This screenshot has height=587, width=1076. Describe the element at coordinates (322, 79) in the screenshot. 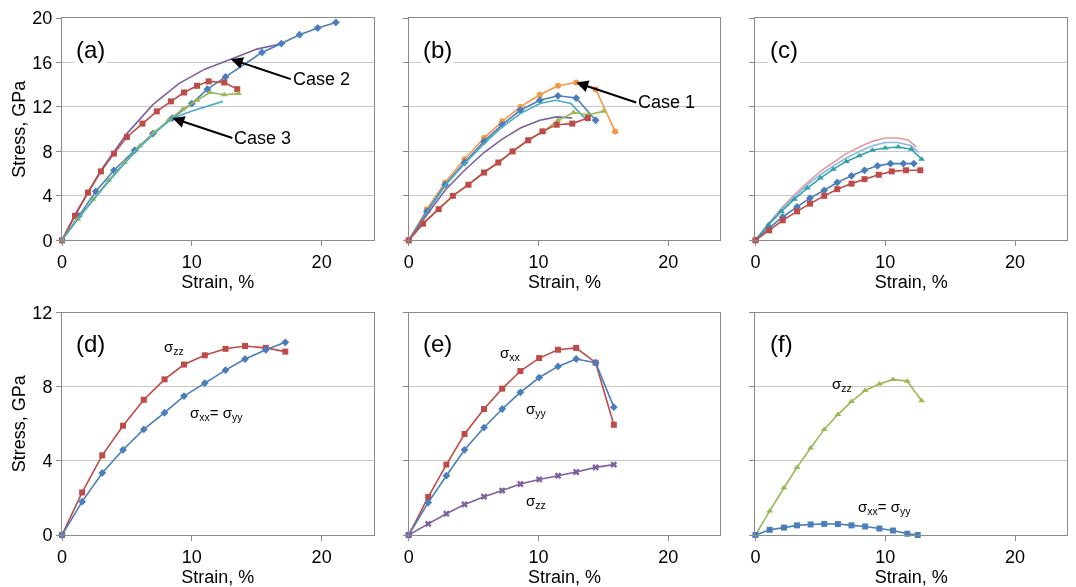

I see `series-label: Case 2` at that location.